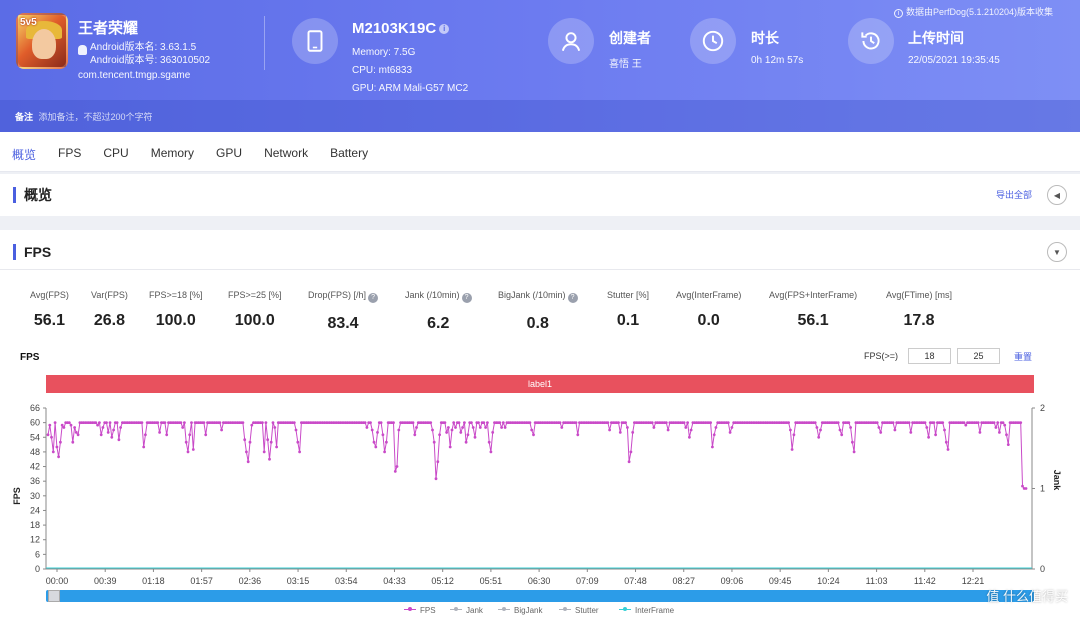 The height and width of the screenshot is (620, 1080). I want to click on chart-scrollbar, so click(540, 596).